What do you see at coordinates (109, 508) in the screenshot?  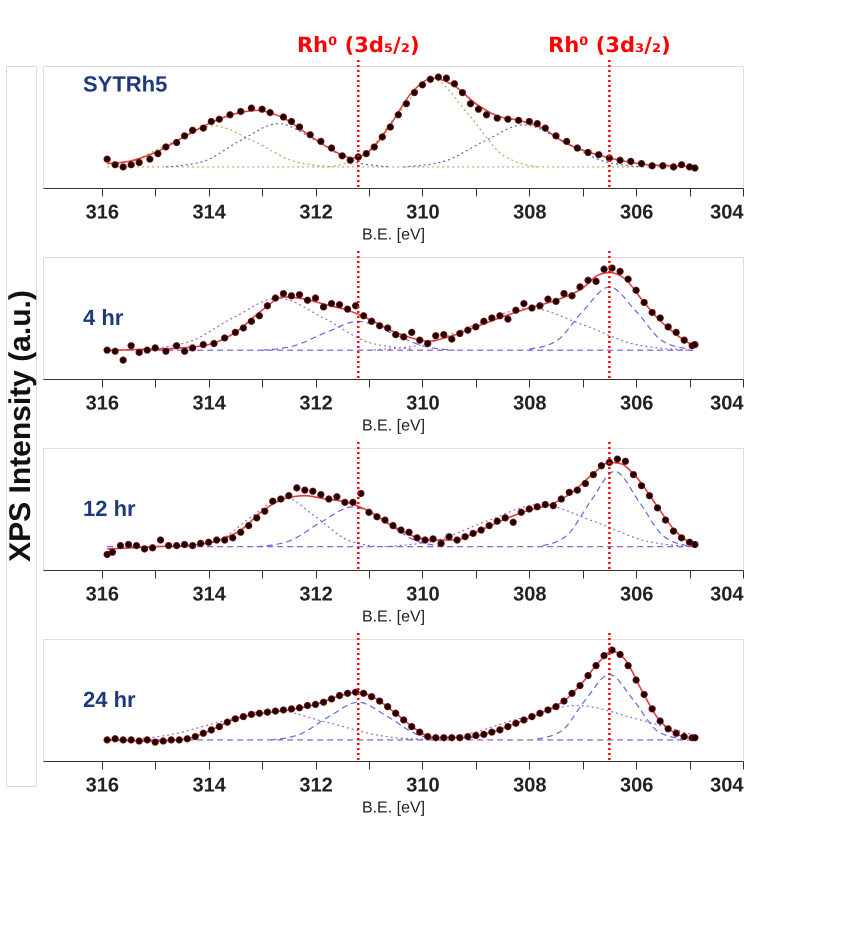 I see `annotation: 12 hr` at bounding box center [109, 508].